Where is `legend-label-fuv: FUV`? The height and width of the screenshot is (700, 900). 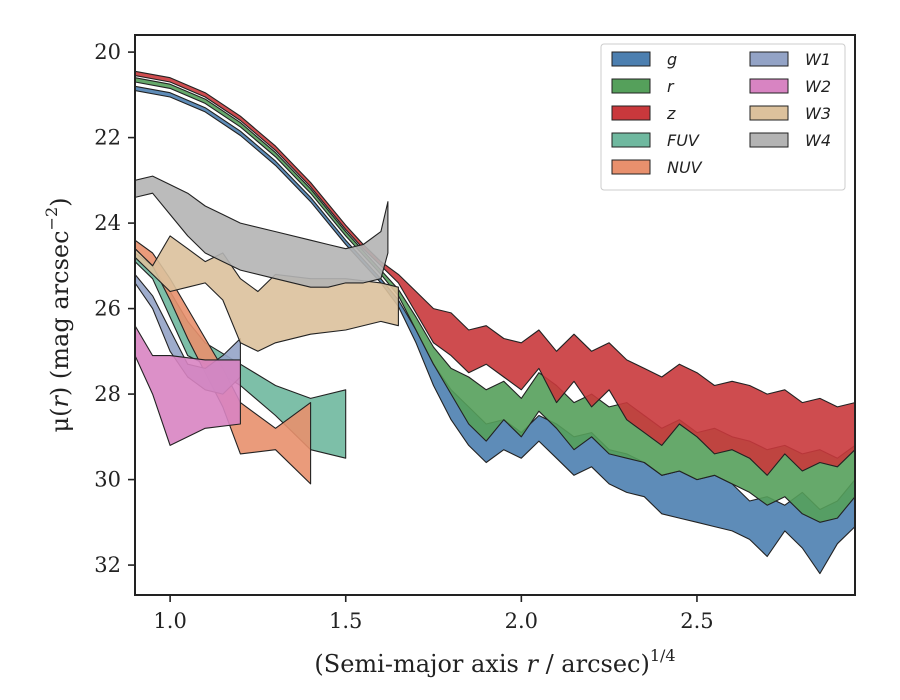 legend-label-fuv: FUV is located at coordinates (683, 140).